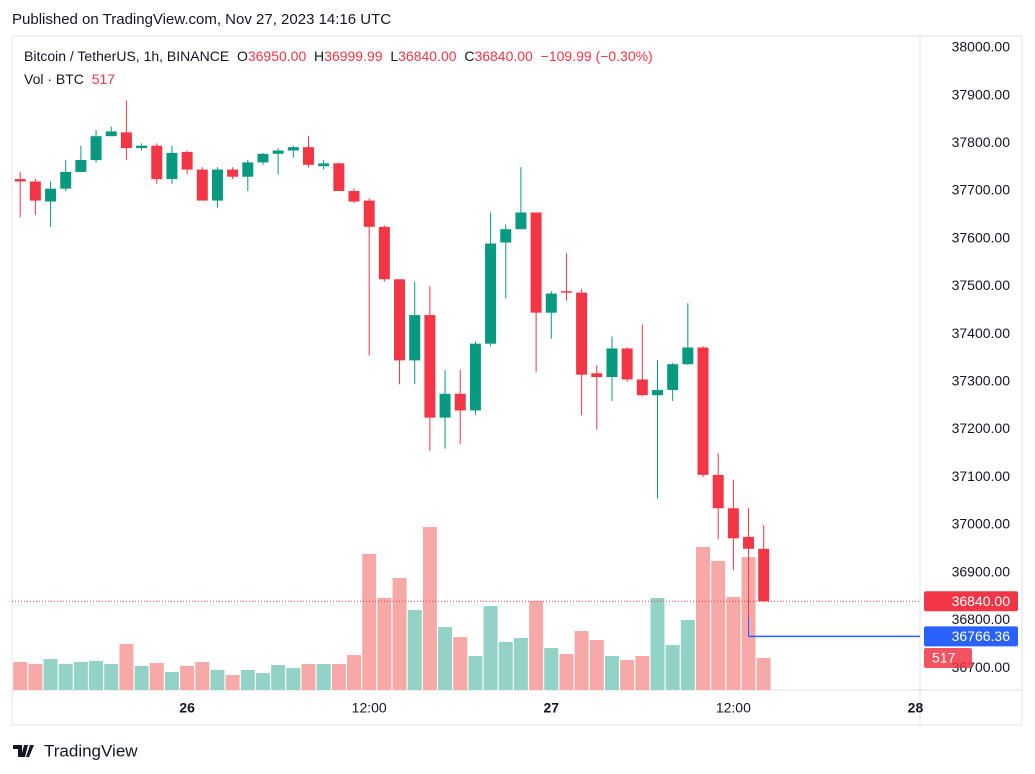 Image resolution: width=1035 pixels, height=774 pixels. I want to click on footer: TradingView, so click(91, 750).